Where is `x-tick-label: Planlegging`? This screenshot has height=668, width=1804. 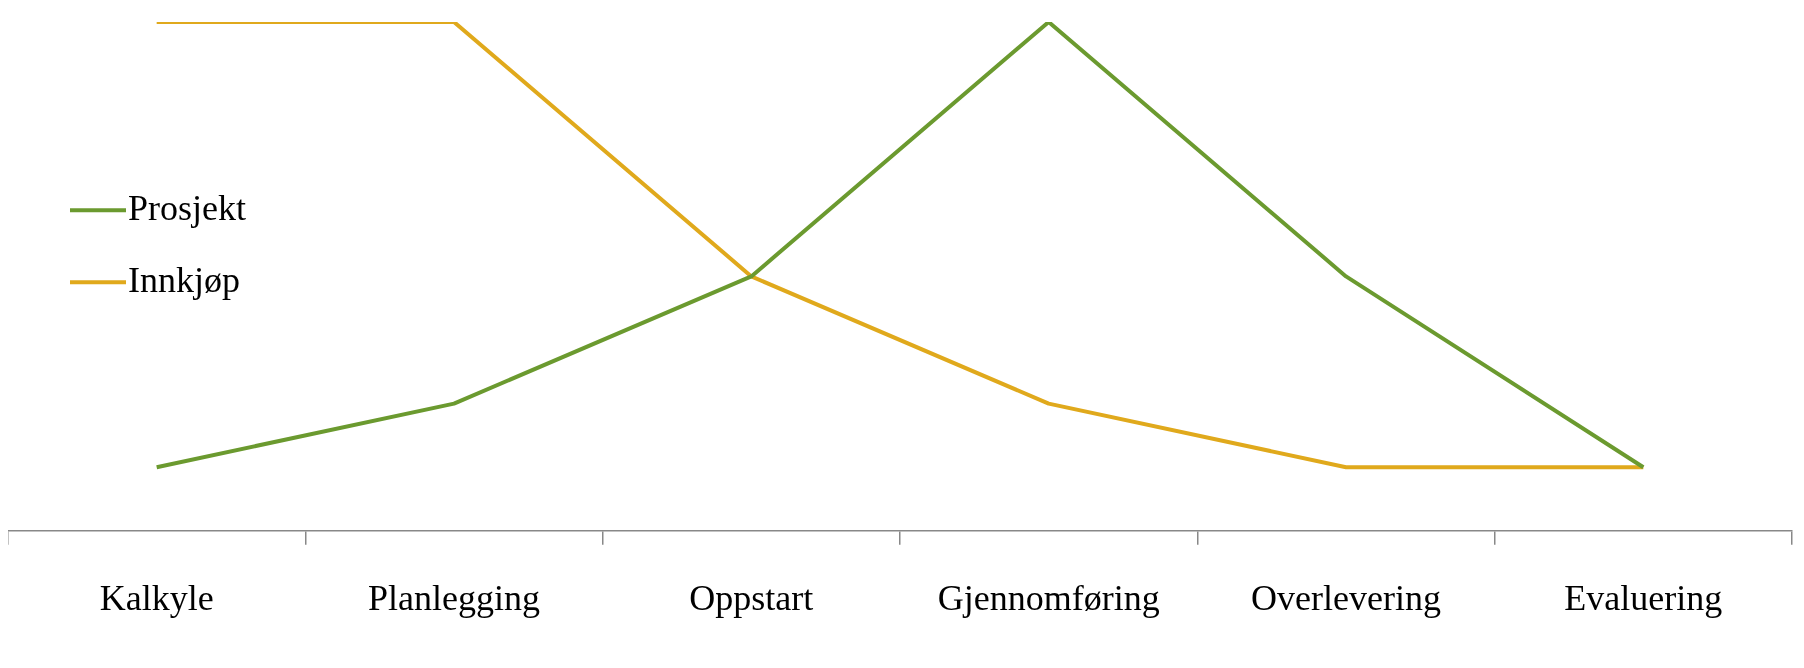 x-tick-label: Planlegging is located at coordinates (454, 597).